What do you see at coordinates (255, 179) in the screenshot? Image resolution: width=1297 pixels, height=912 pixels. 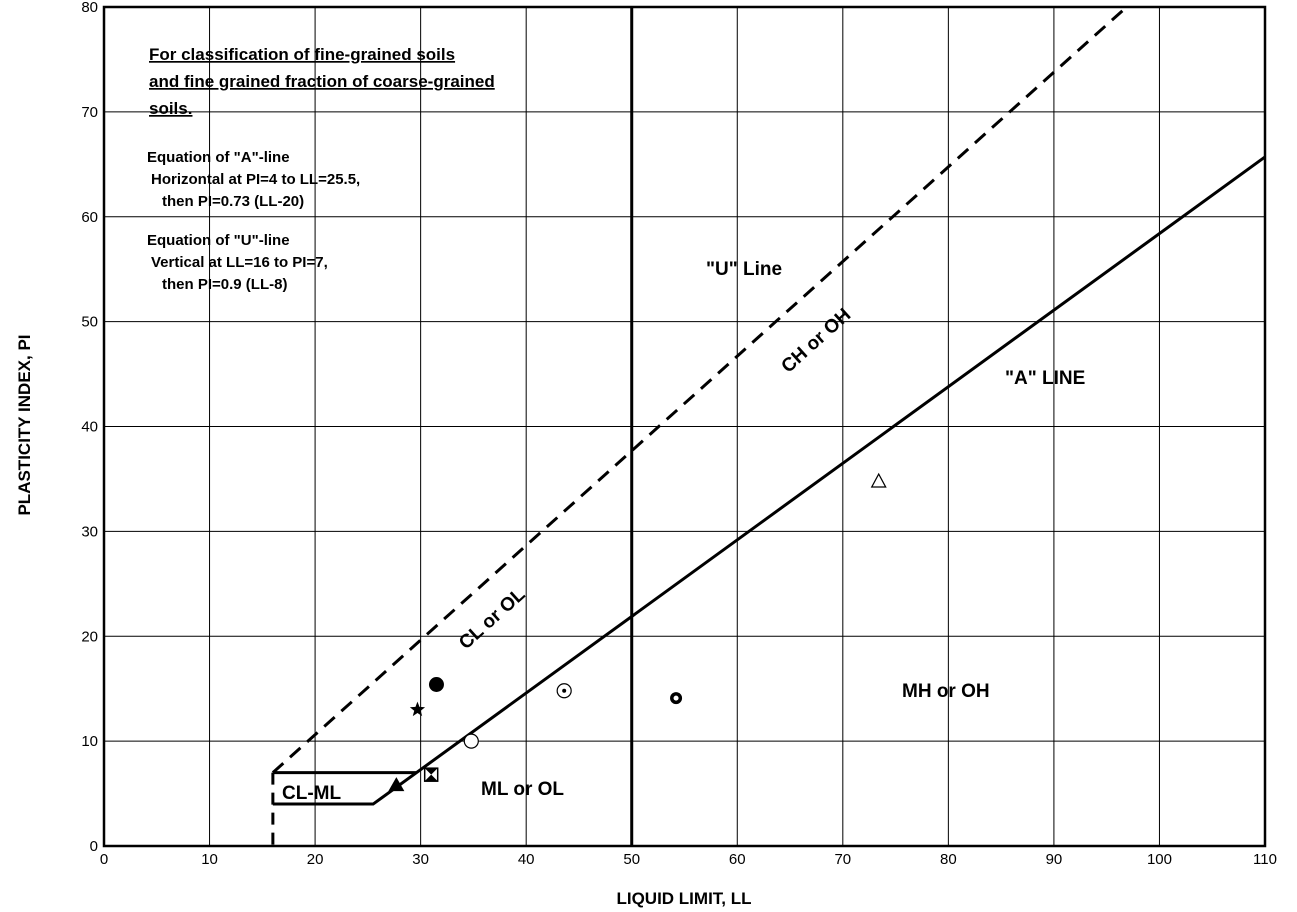 I see `a-line-eq-2: Horizontal at PI=4 to LL=25.5,` at bounding box center [255, 179].